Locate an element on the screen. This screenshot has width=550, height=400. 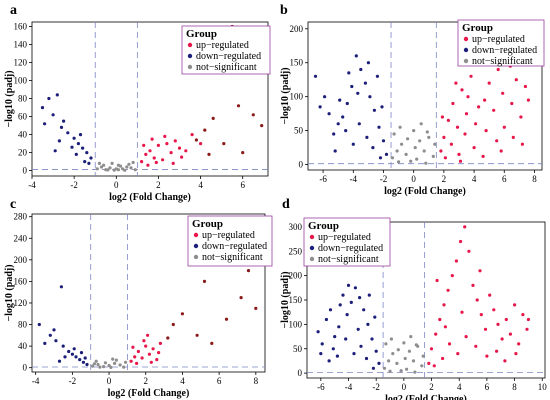
y-tick-label: 140 is located at coordinates (21, 45).